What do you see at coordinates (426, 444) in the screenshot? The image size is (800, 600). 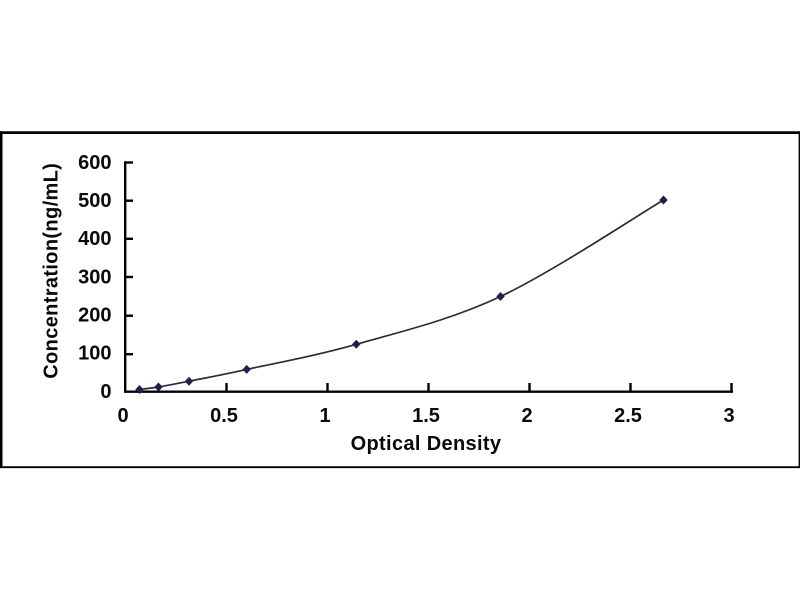 I see `svg-text: Optical Density` at bounding box center [426, 444].